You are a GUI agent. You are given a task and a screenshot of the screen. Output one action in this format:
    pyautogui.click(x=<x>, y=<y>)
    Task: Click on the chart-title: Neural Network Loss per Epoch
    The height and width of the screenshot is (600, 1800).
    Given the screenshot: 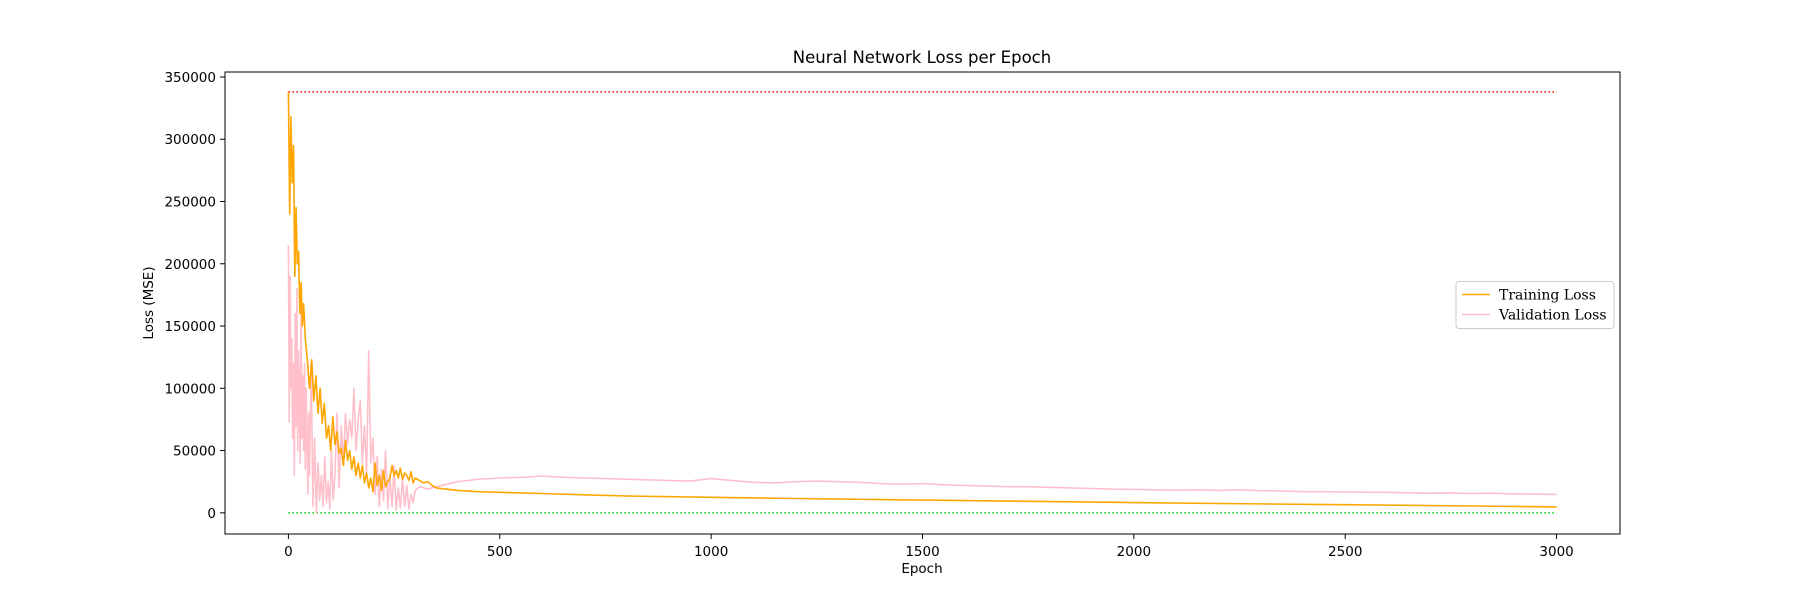 What is the action you would take?
    pyautogui.click(x=922, y=57)
    